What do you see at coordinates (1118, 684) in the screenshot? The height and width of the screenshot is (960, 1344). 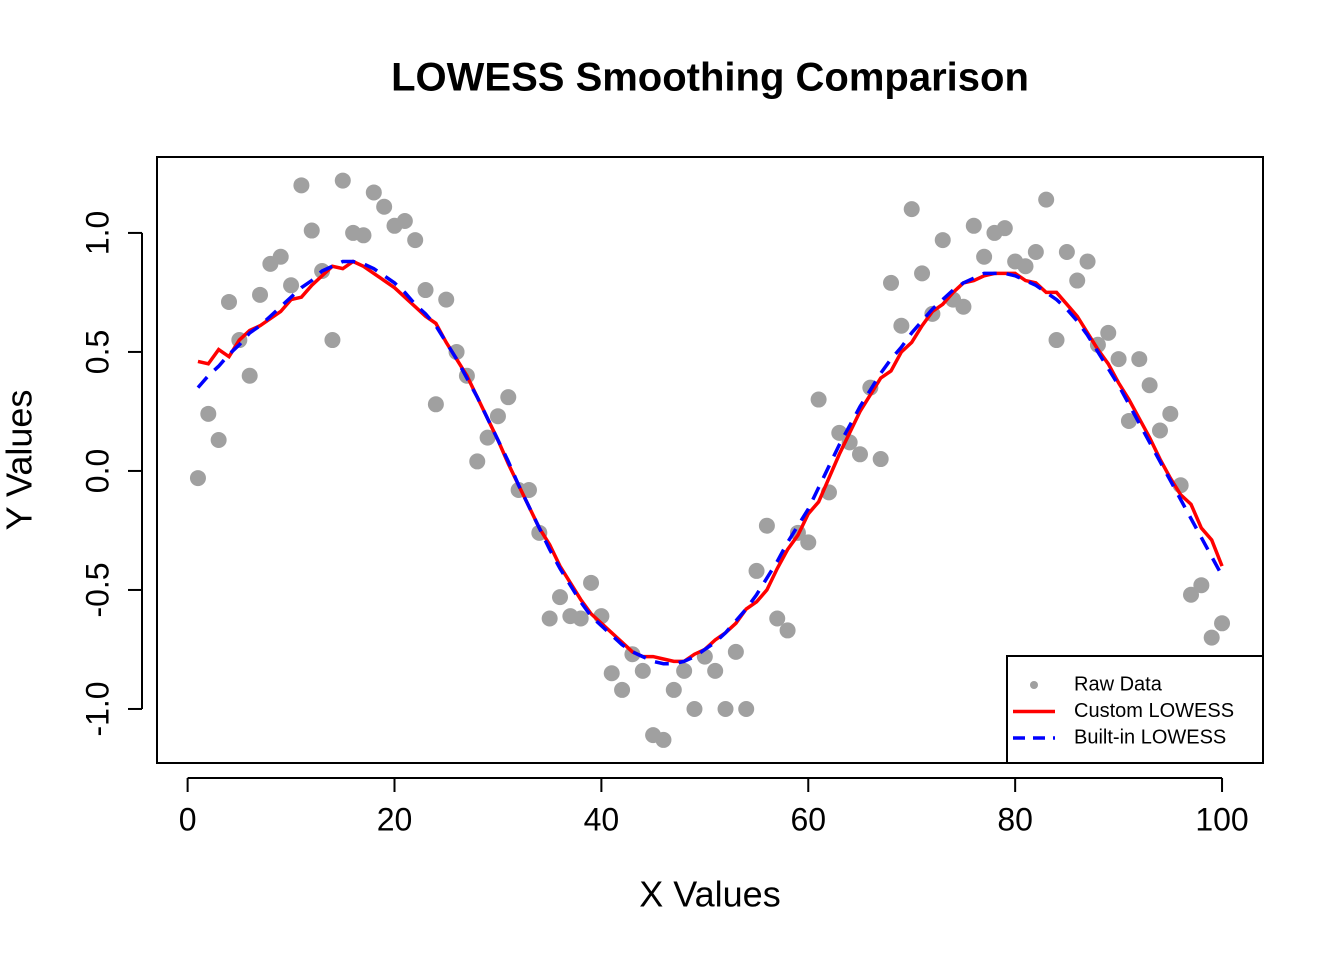 I see `legend-label: Raw Data` at bounding box center [1118, 684].